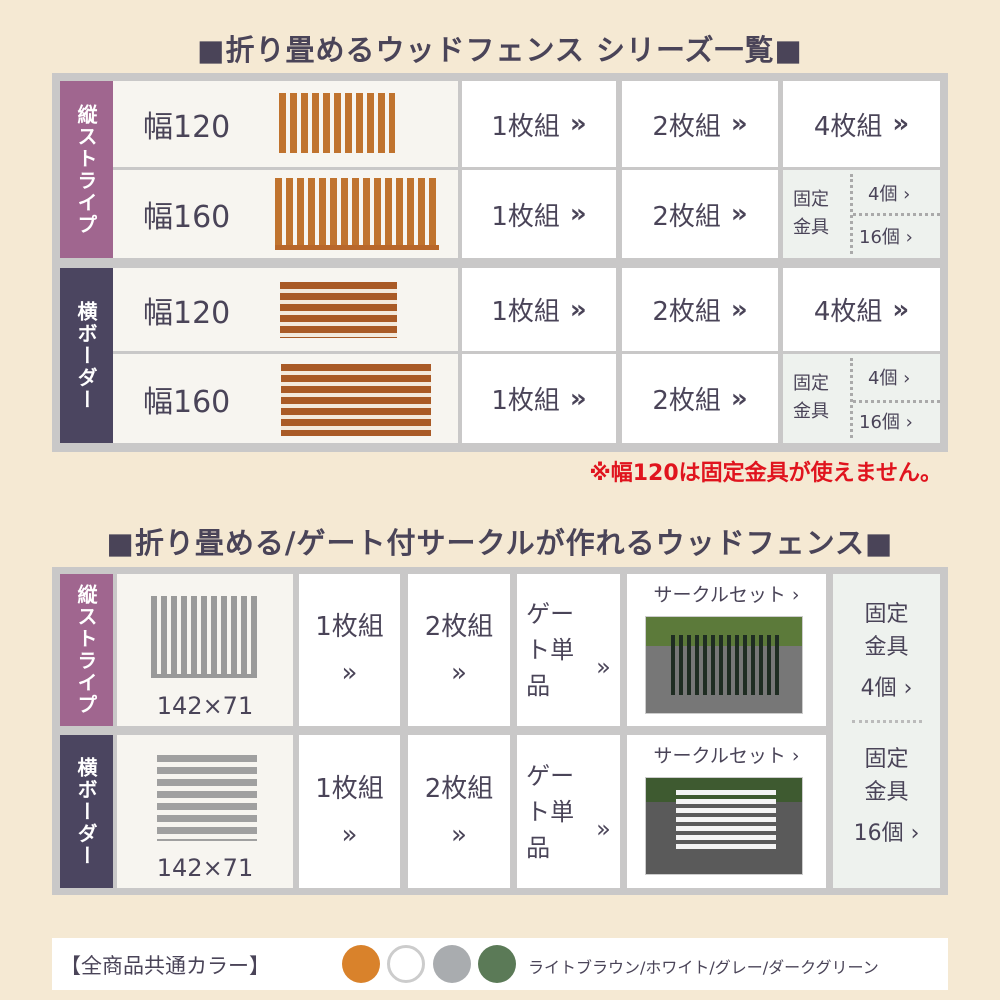  What do you see at coordinates (86, 650) in the screenshot?
I see `row-label-stripe: 縦ストライプ` at bounding box center [86, 650].